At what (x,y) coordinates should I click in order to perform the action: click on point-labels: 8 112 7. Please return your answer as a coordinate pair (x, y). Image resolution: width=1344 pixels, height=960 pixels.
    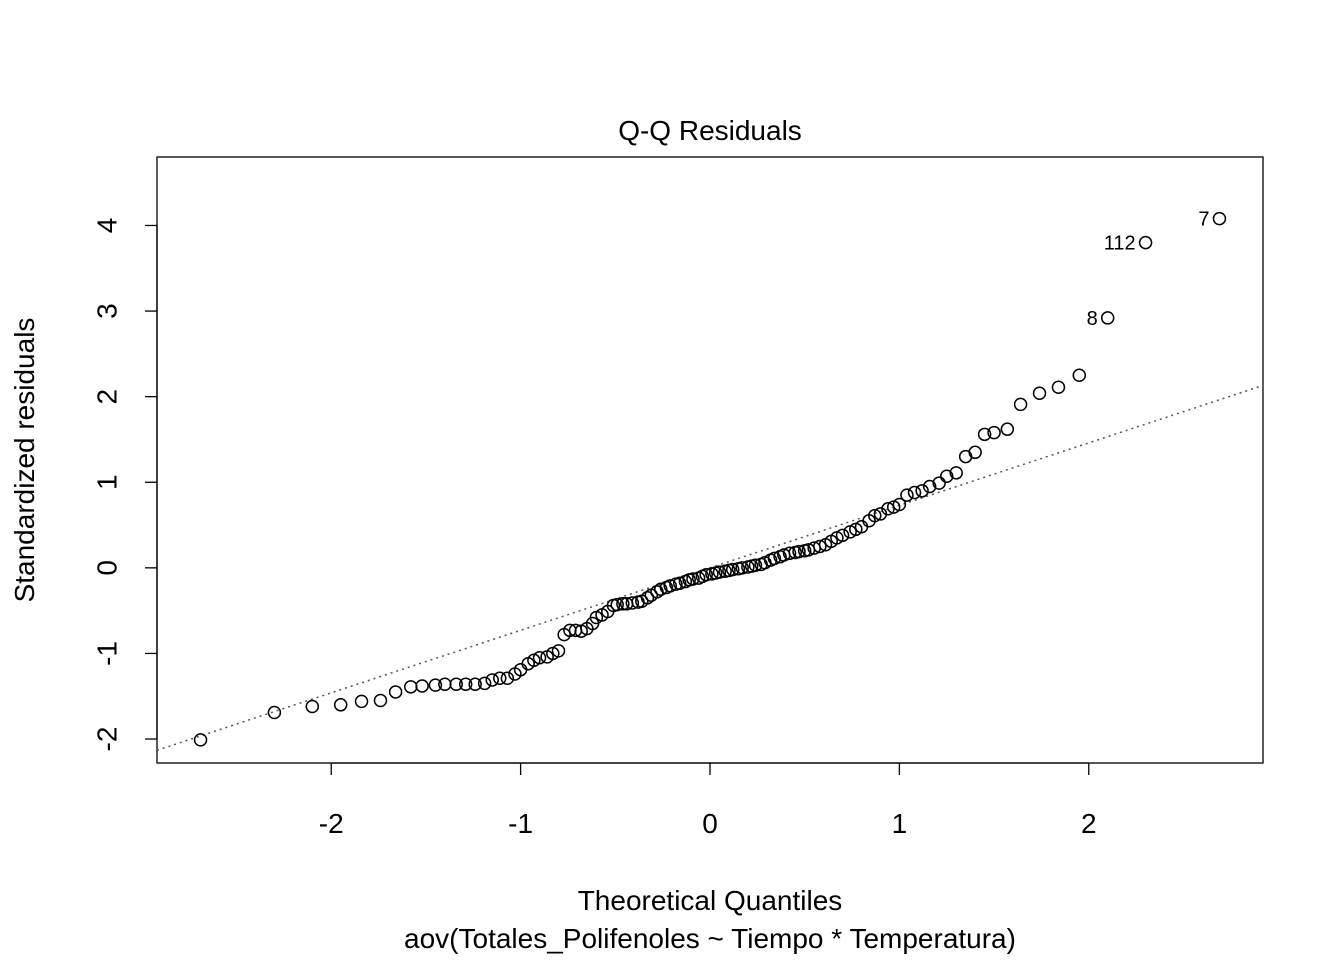
    Looking at the image, I should click on (1148, 269).